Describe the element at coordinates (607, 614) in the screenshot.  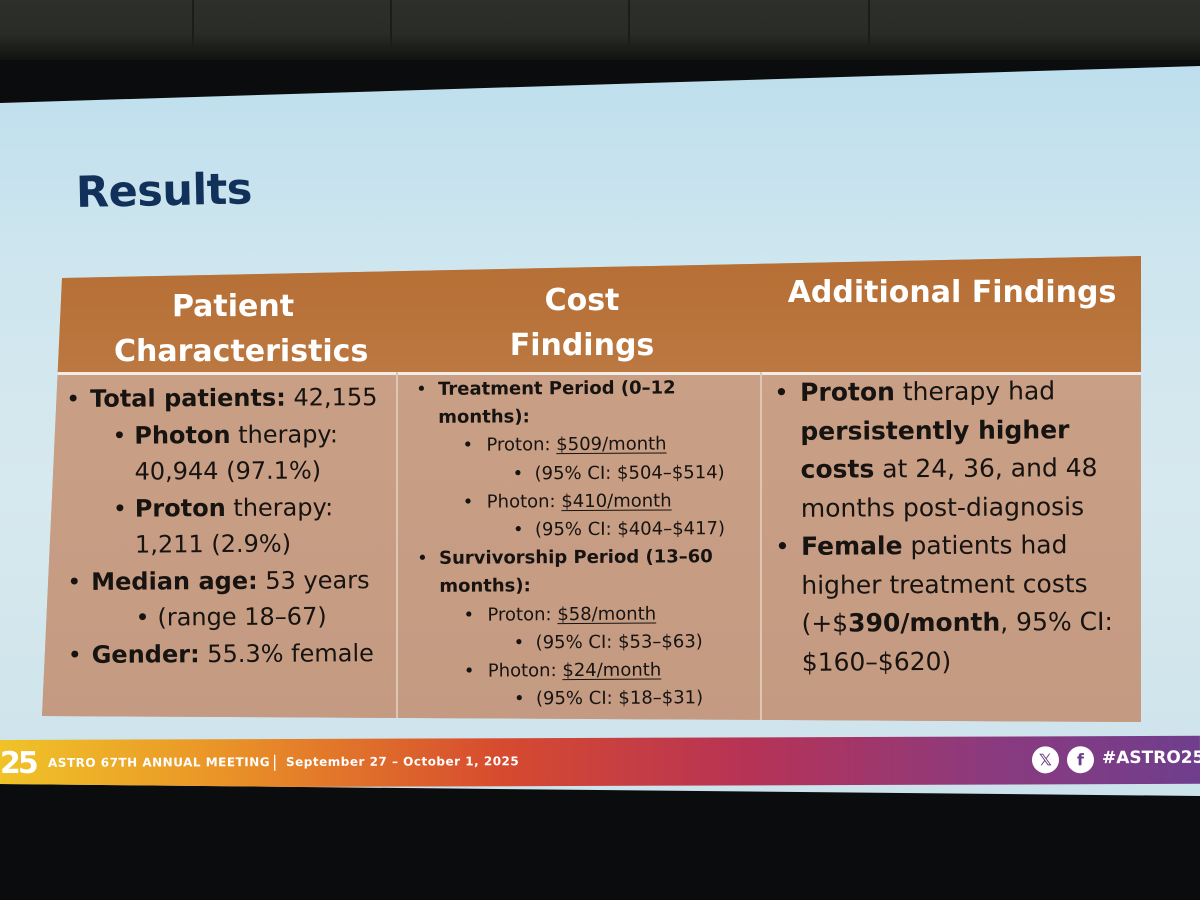
I see `cost-value: $58/month` at that location.